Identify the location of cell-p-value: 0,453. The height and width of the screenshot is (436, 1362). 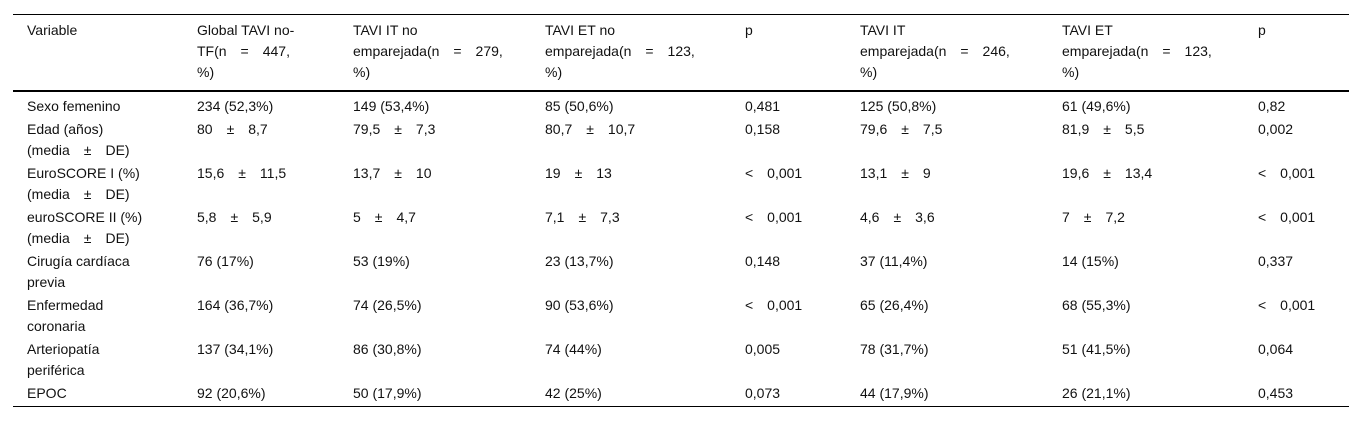
(1276, 393).